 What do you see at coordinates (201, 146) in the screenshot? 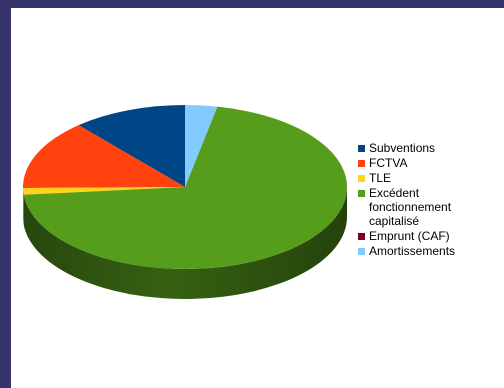
I see `pie-slice-amortissements` at bounding box center [201, 146].